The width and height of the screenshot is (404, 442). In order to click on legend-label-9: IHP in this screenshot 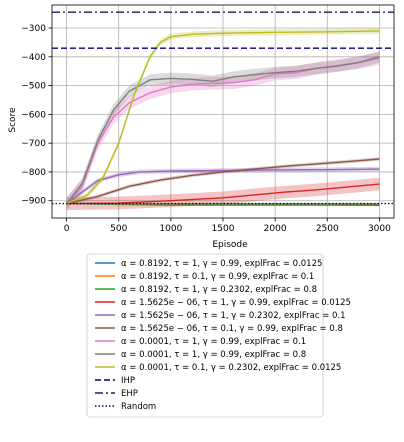, I will do `click(128, 381)`.